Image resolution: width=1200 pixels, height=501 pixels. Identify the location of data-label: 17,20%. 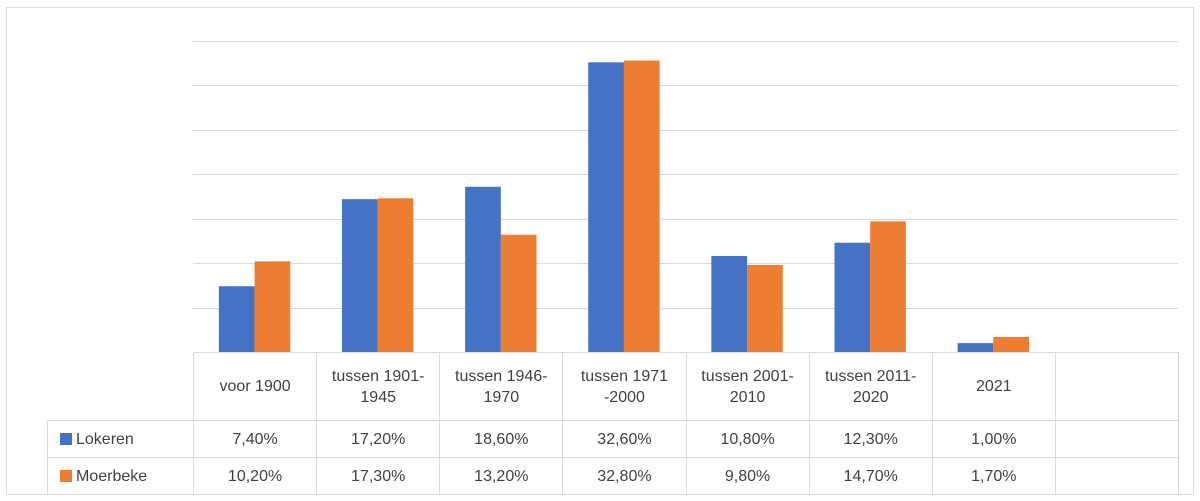
(378, 439).